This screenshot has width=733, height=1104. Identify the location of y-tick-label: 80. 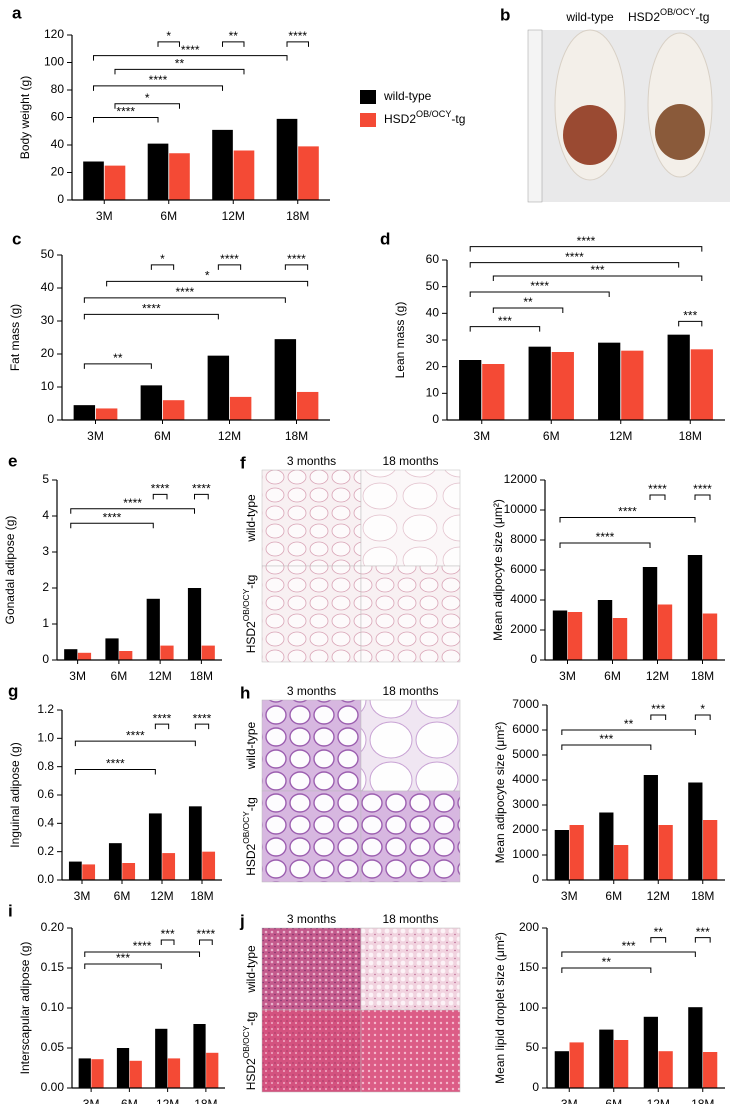
(58, 89).